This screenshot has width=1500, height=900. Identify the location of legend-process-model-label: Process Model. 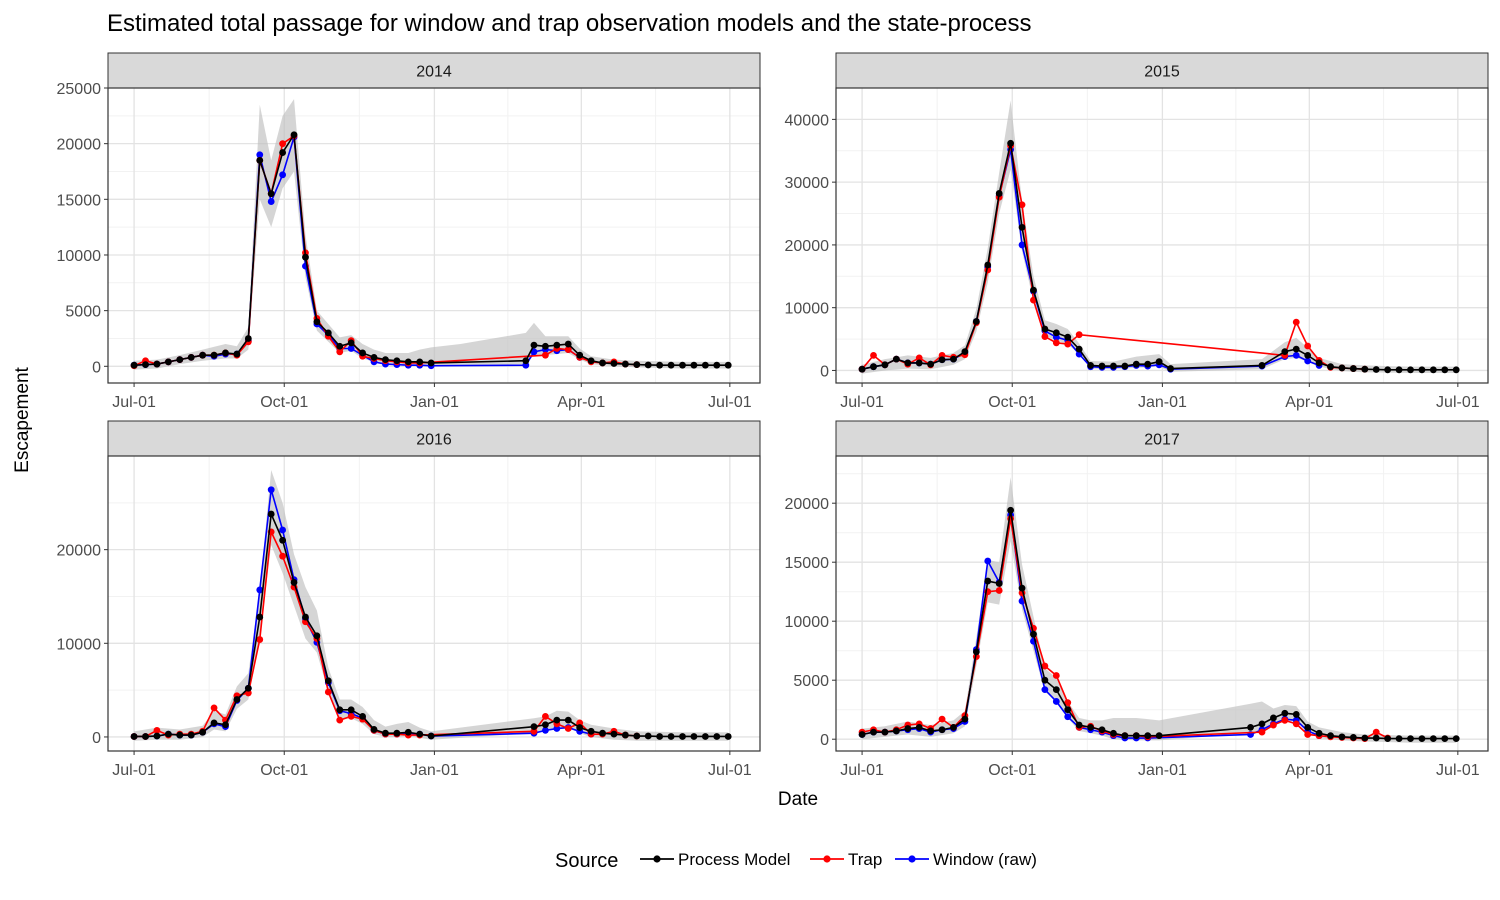
(734, 859).